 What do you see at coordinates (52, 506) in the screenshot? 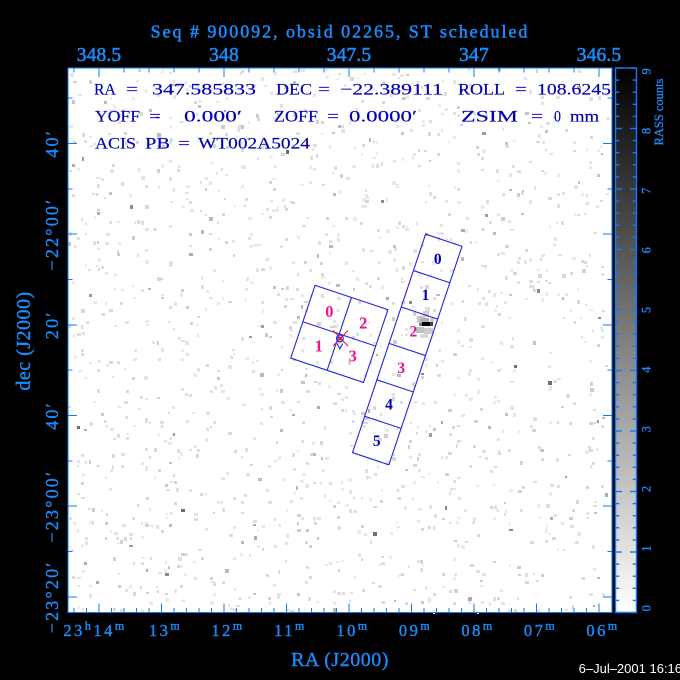
I see `svg-text: −23°00′` at bounding box center [52, 506].